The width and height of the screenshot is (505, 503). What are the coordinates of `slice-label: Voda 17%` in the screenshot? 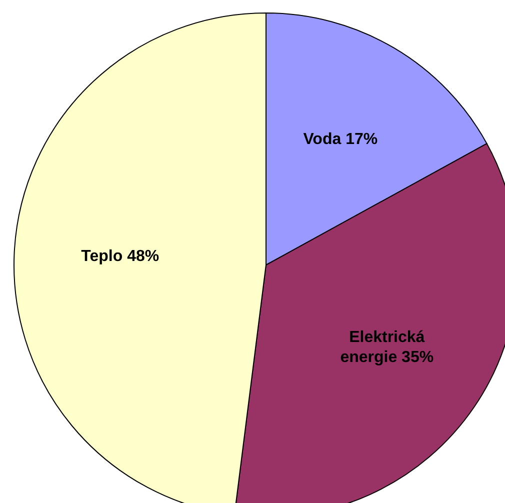 It's located at (340, 139).